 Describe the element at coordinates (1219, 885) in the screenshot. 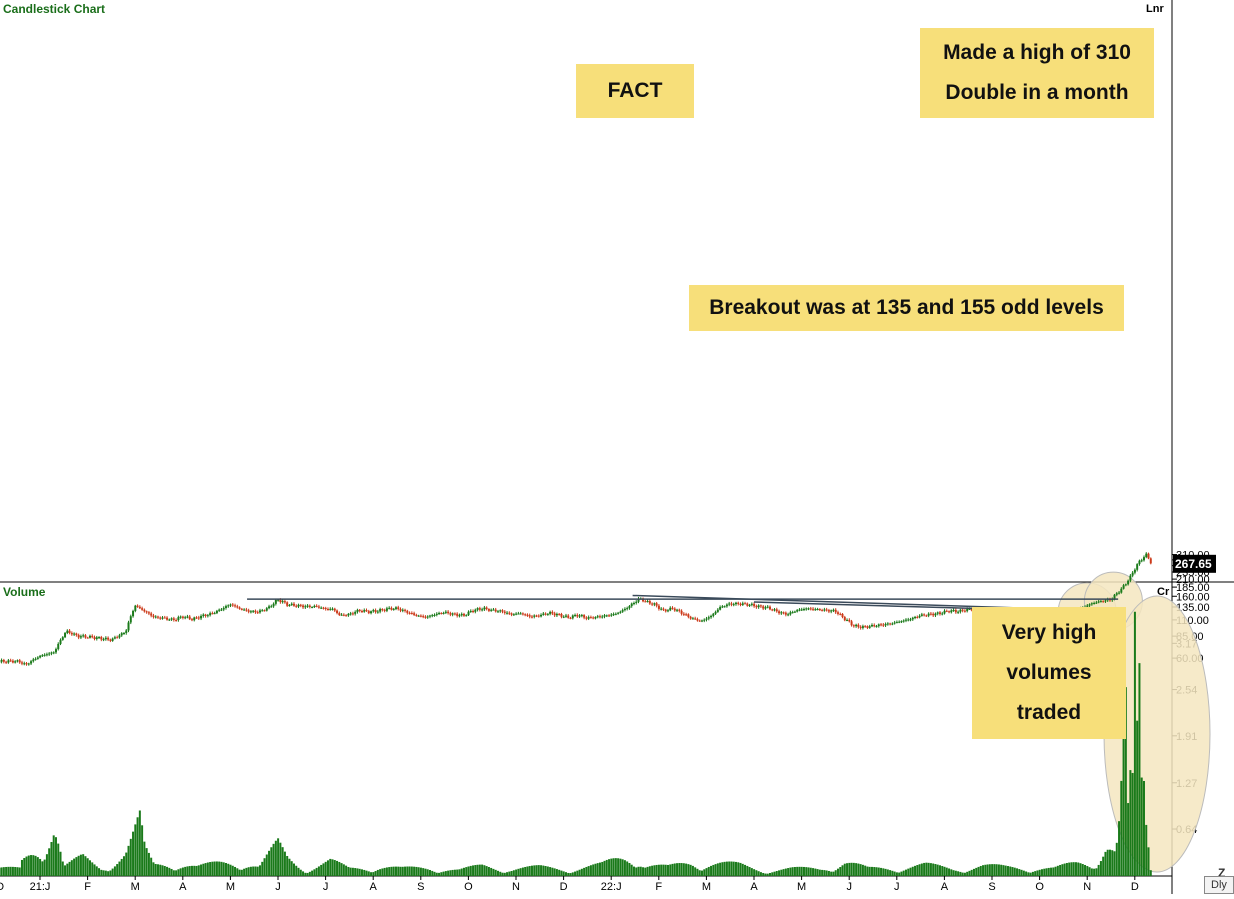

I see `timeframe-button: Dly` at that location.